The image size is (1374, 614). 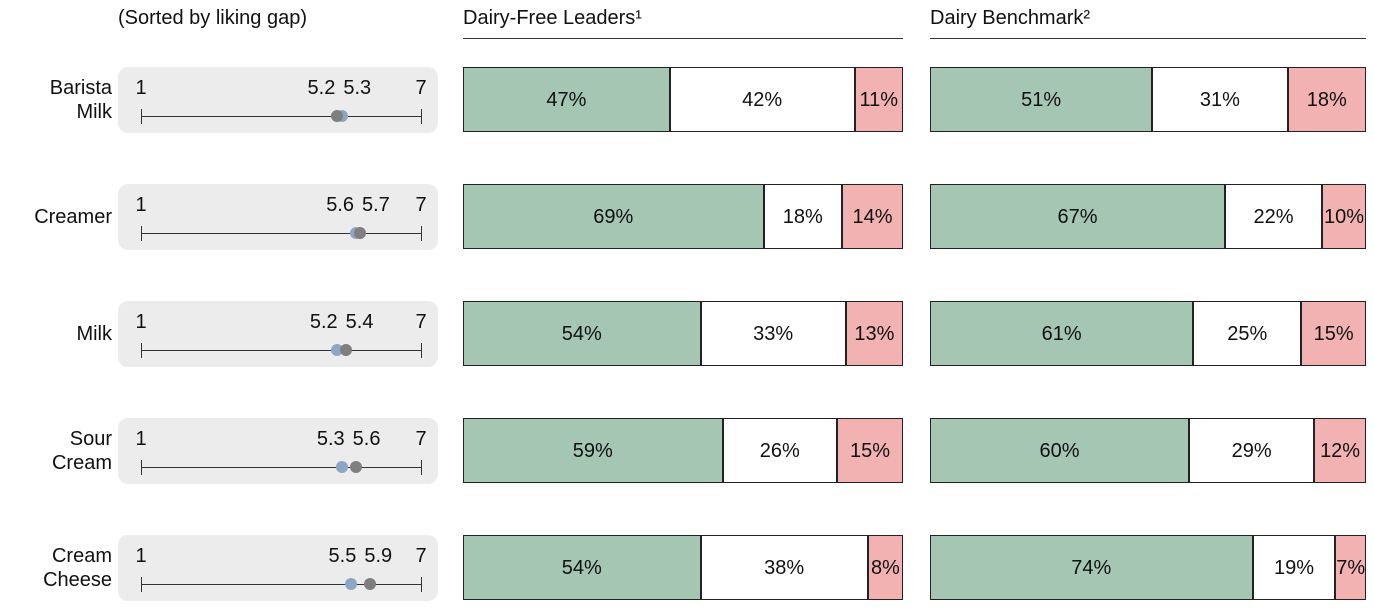 I want to click on bar-segment: 26%, so click(x=779, y=450).